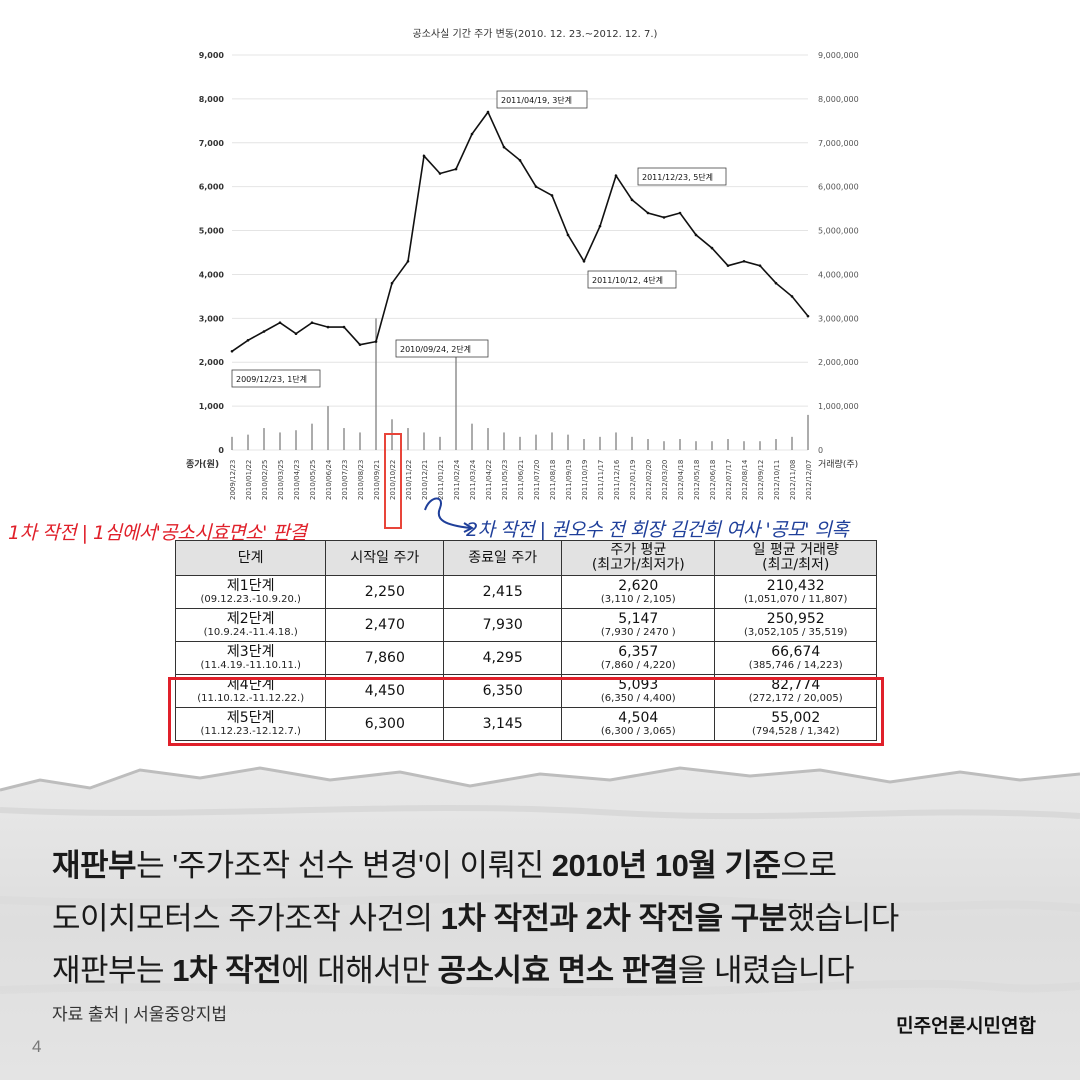 The image size is (1080, 1080). I want to click on x-tick-label: 2011/06/21, so click(521, 480).